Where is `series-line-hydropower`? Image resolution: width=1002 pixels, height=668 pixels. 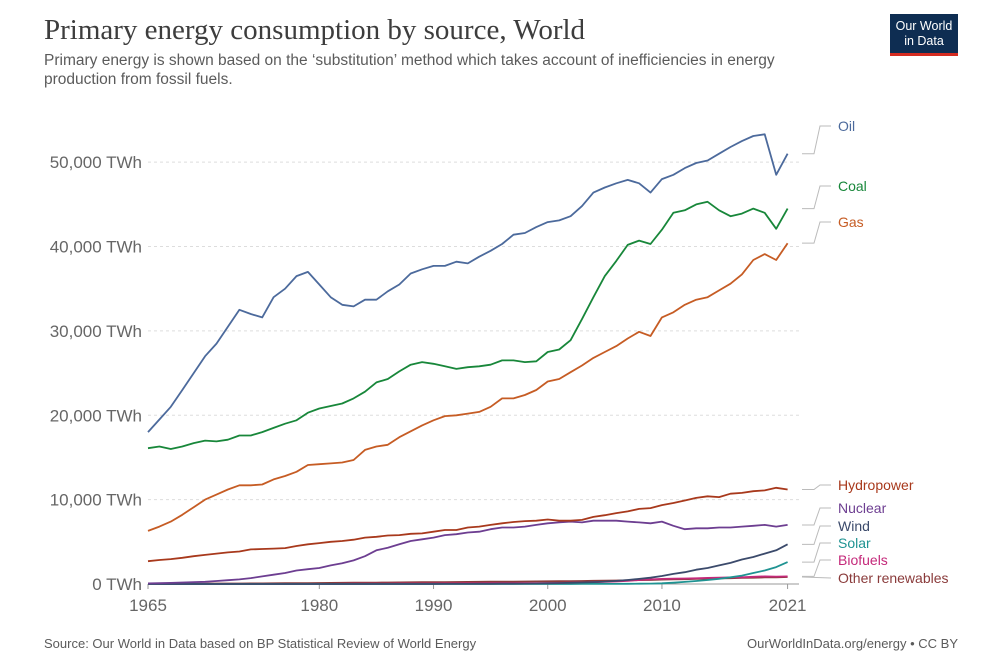
series-line-hydropower is located at coordinates (467, 524).